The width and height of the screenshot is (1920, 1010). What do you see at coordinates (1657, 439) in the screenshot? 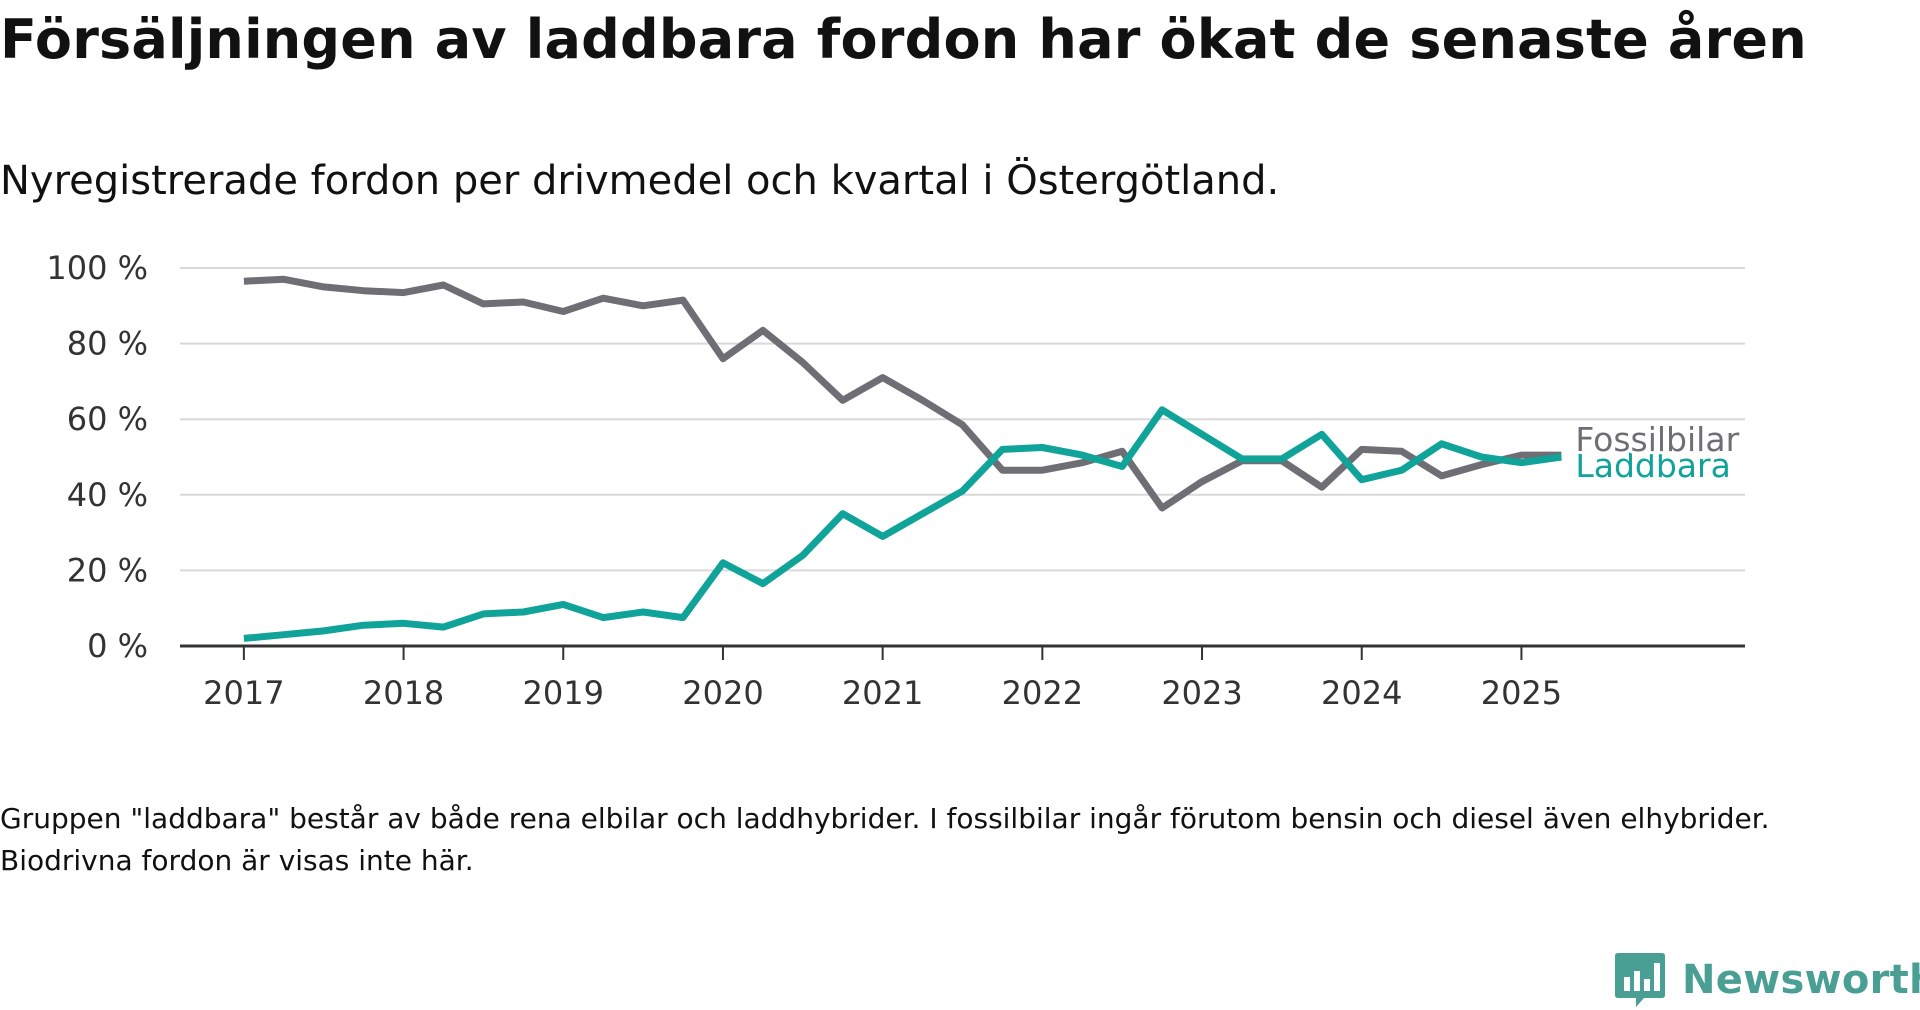
I see `series-label-fossilbilar: Fossilbilar` at bounding box center [1657, 439].